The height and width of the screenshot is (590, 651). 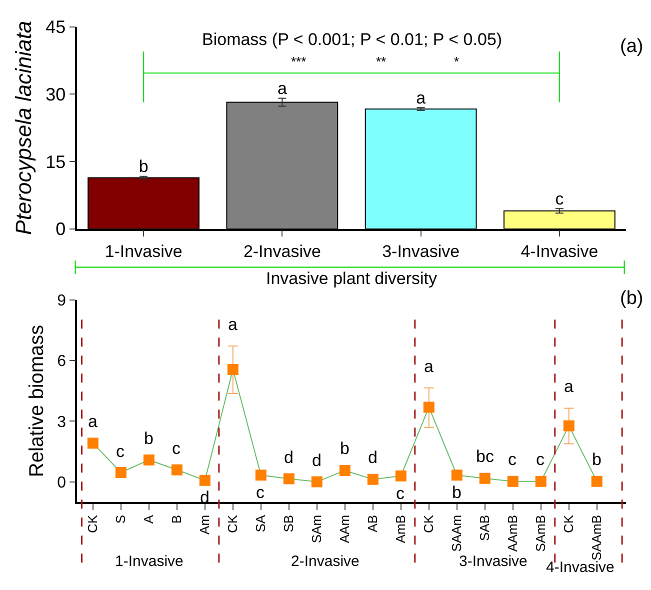 I want to click on x-axis-title: Invasive plant diversity, so click(x=352, y=278).